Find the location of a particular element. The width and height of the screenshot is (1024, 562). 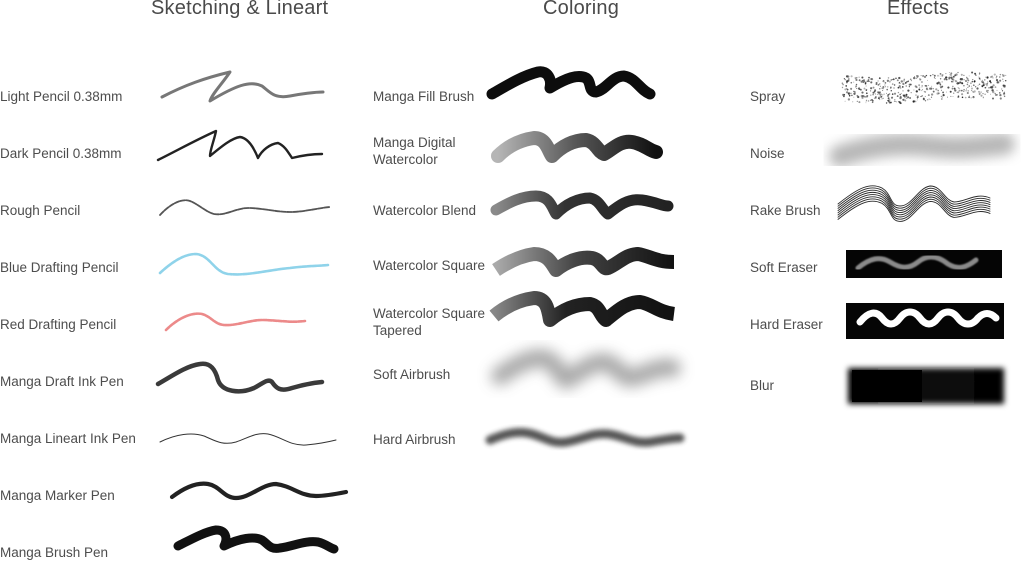

manga-digital-watercolor-stroke is located at coordinates (577, 147).